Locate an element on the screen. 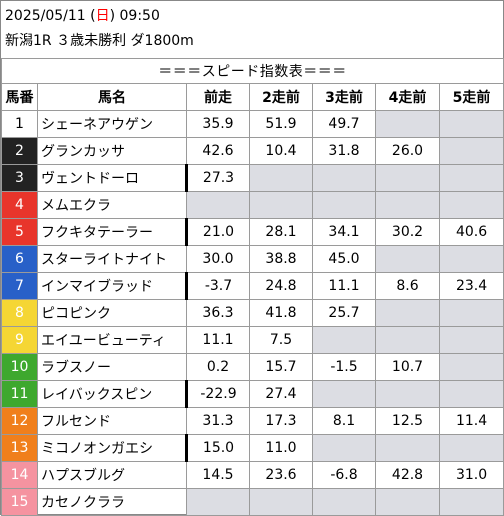  speed-index-cell: -1.5 is located at coordinates (344, 367).